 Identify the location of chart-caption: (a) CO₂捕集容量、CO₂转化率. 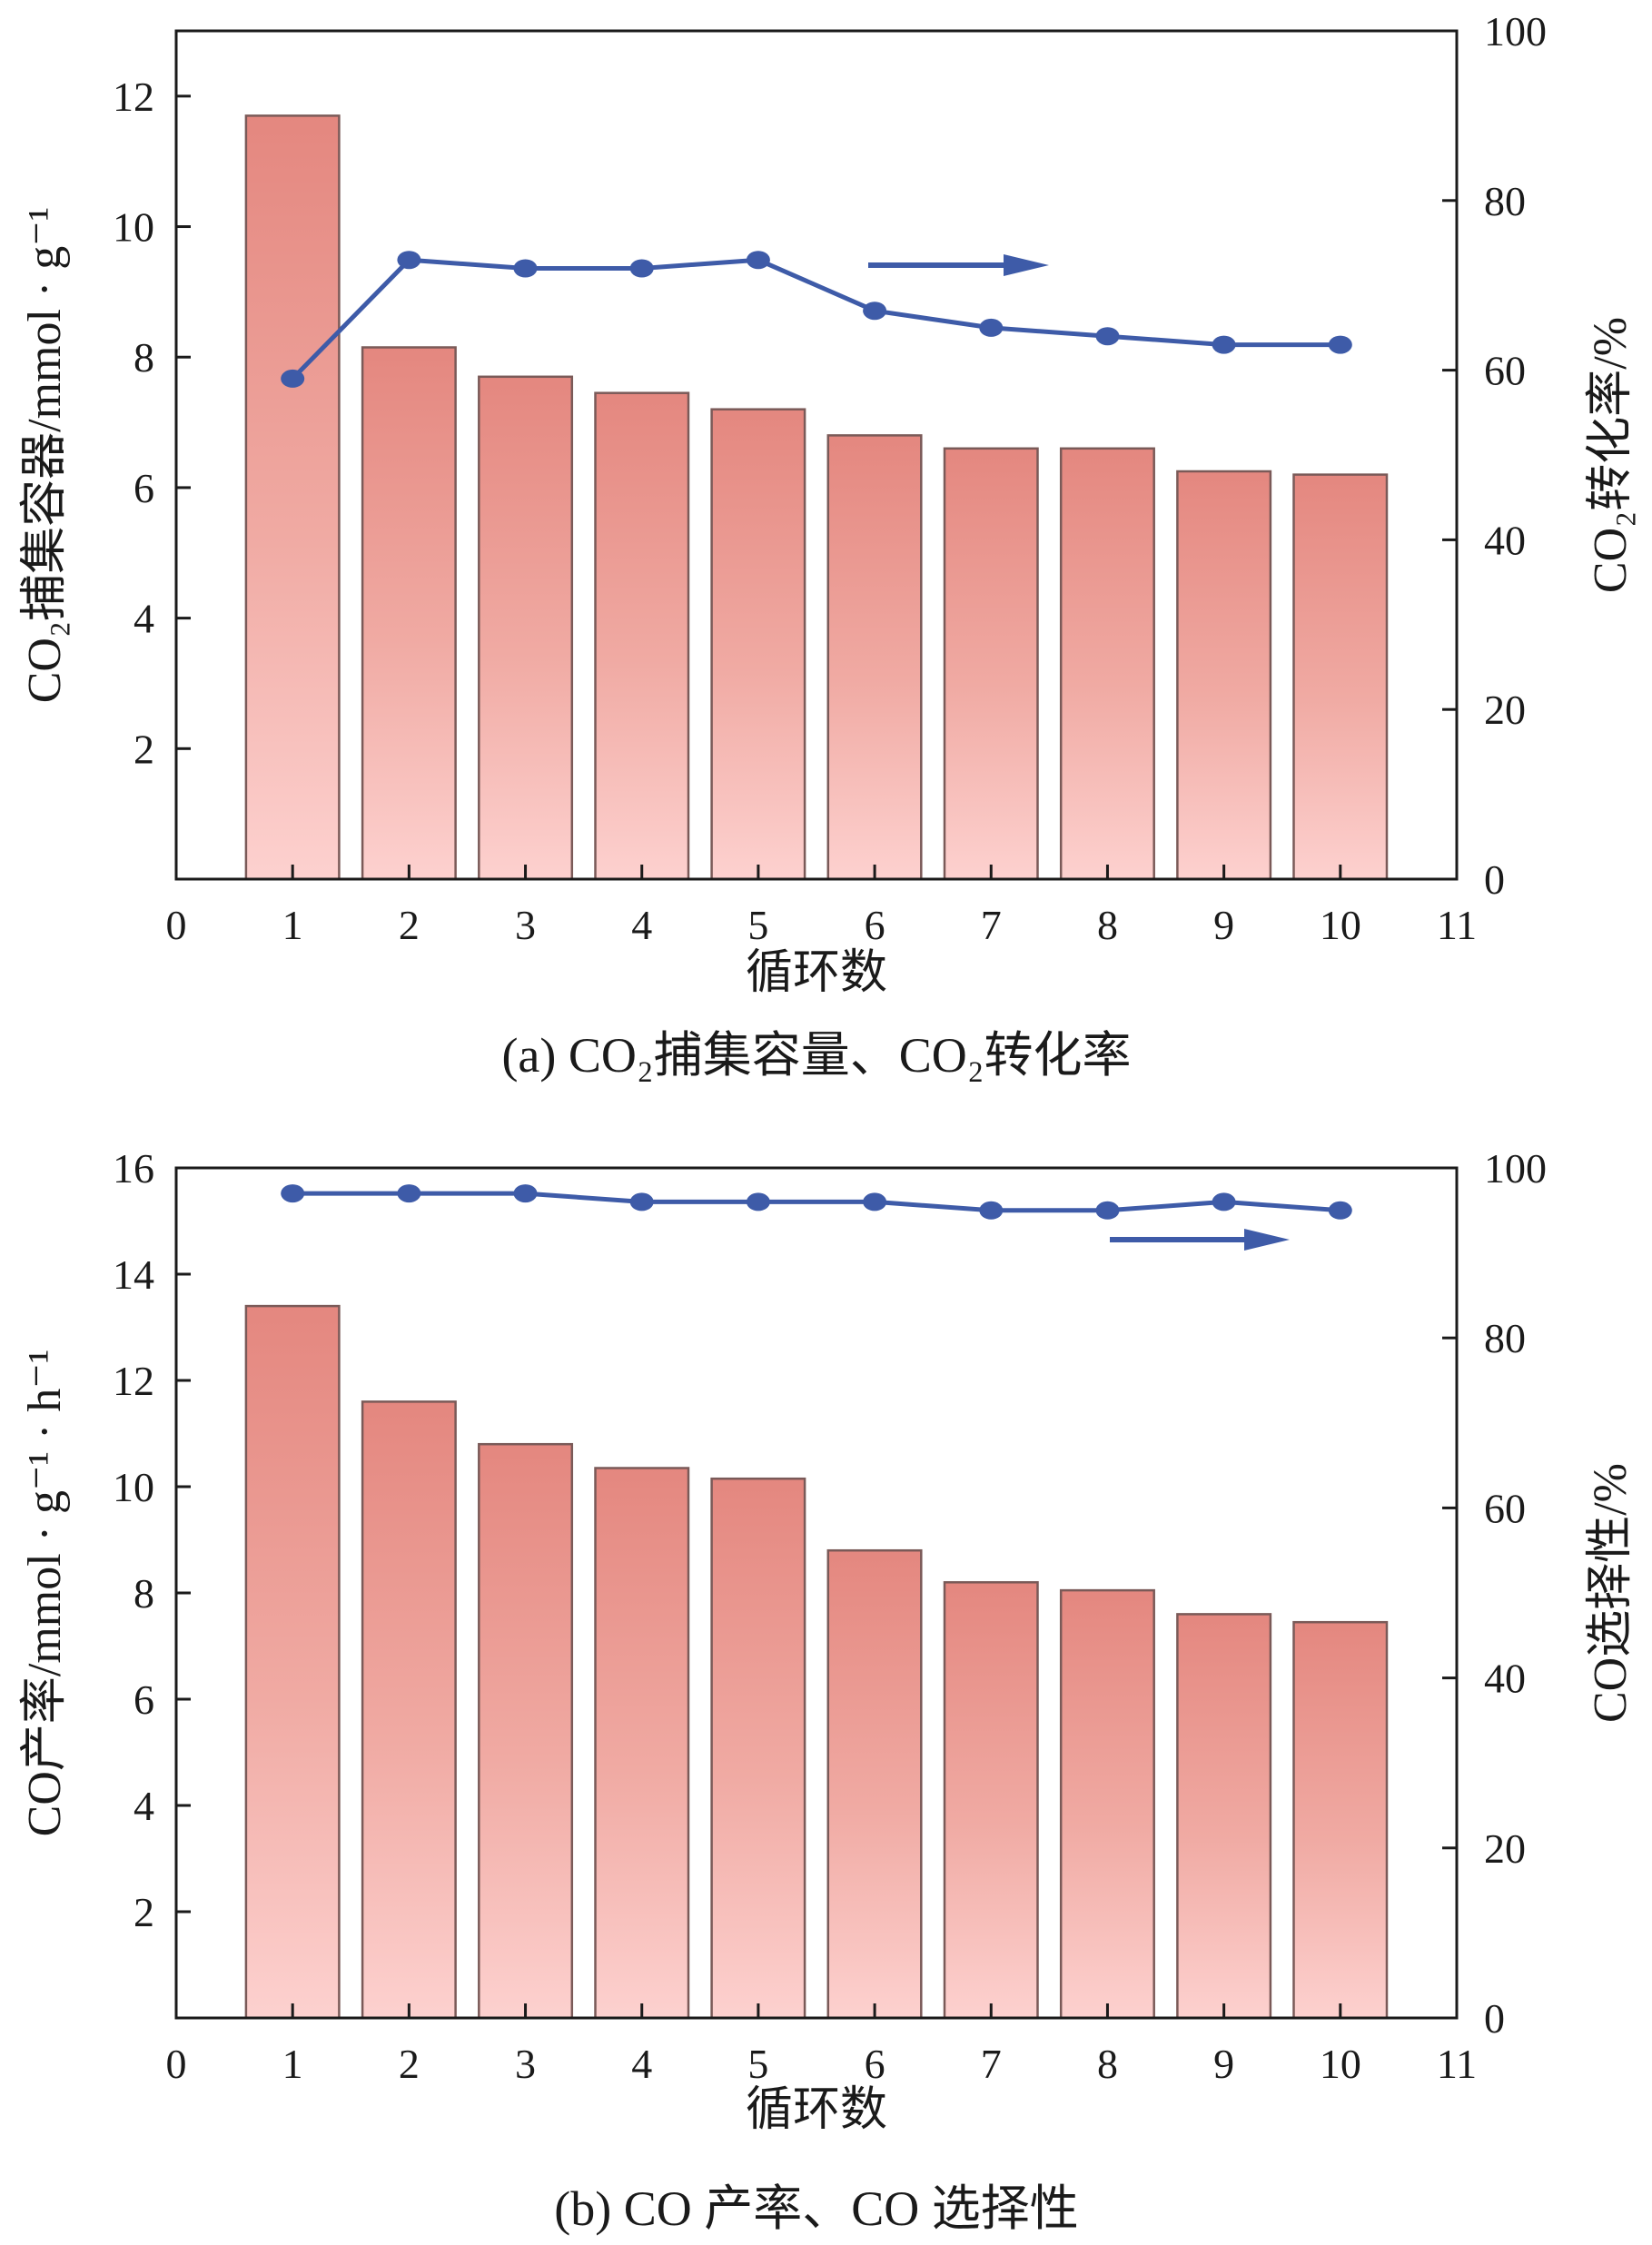
(816, 1056).